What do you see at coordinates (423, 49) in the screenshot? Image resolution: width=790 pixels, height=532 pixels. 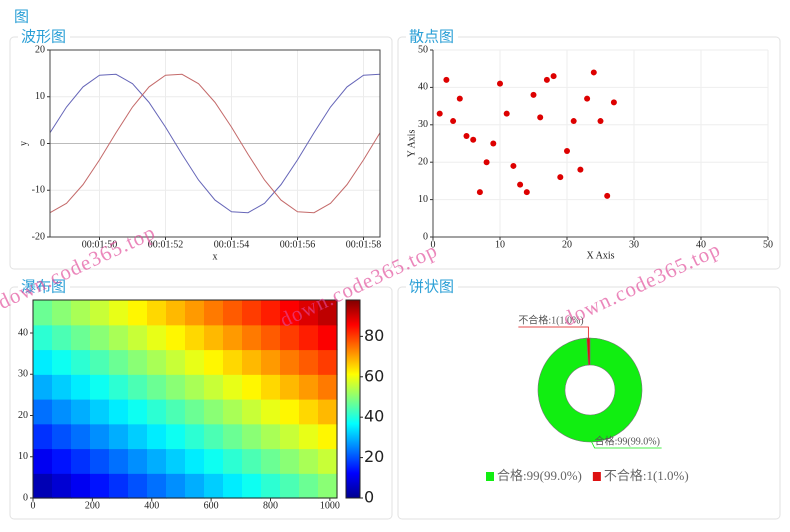 I see `y-tick-label: 50` at bounding box center [423, 49].